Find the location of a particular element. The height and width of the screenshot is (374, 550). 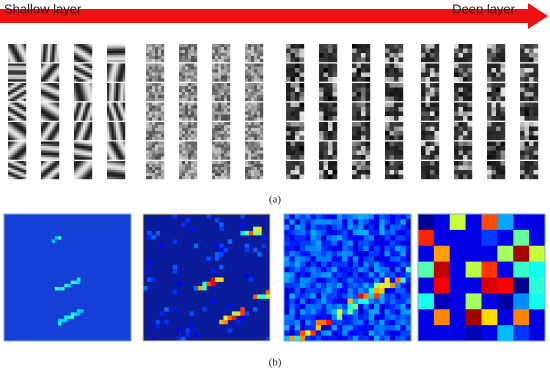

filter-tile is located at coordinates (83, 73).